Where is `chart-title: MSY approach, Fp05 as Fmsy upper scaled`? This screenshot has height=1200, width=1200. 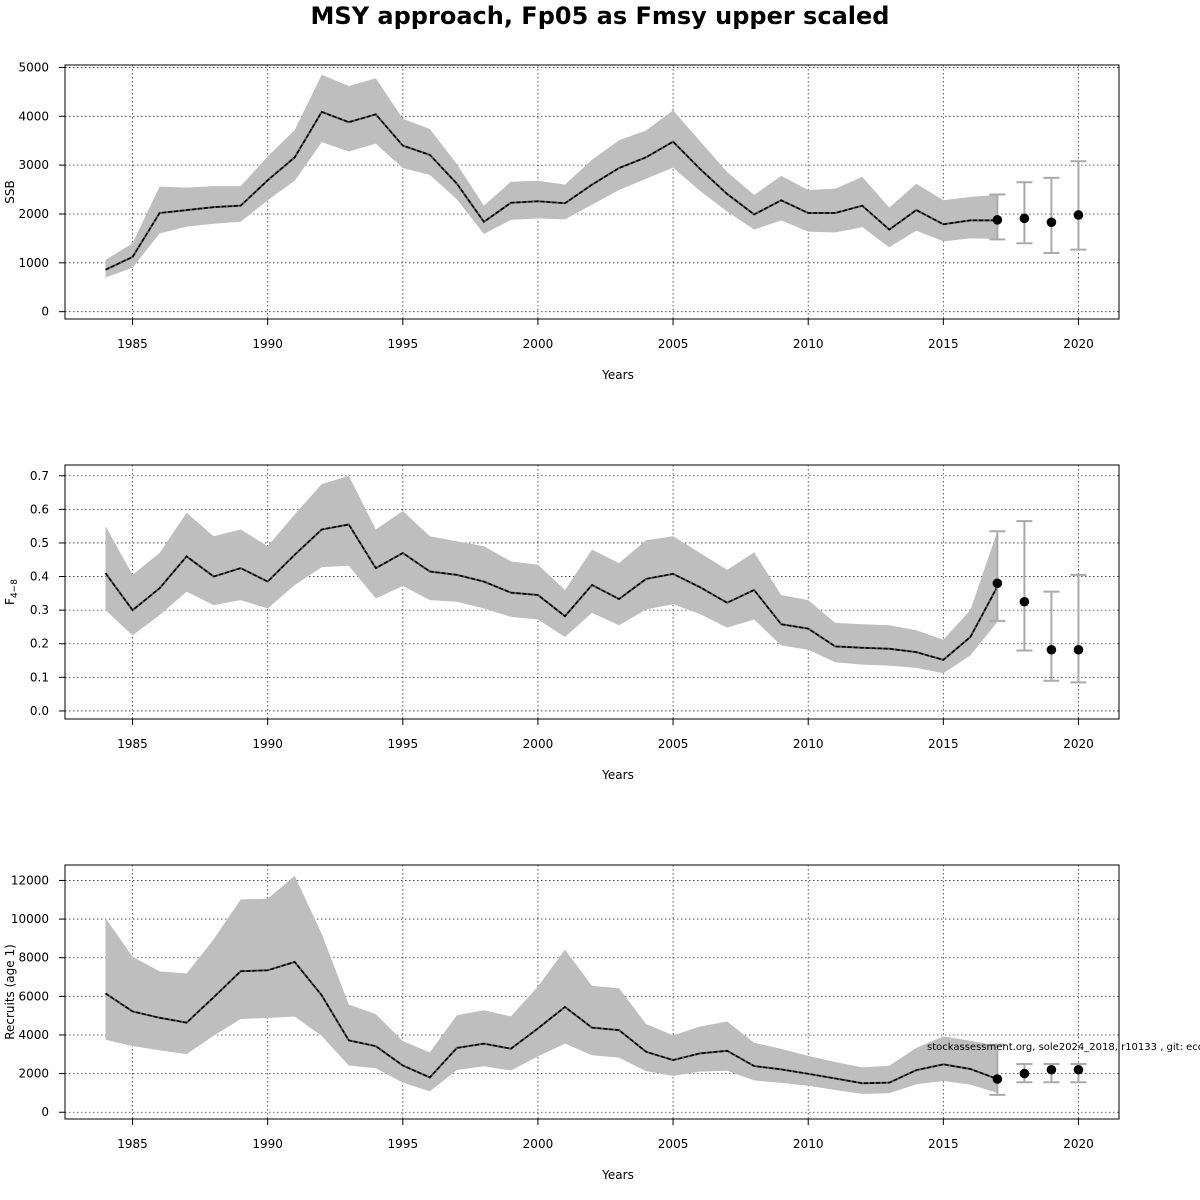 chart-title: MSY approach, Fp05 as Fmsy upper scaled is located at coordinates (600, 16).